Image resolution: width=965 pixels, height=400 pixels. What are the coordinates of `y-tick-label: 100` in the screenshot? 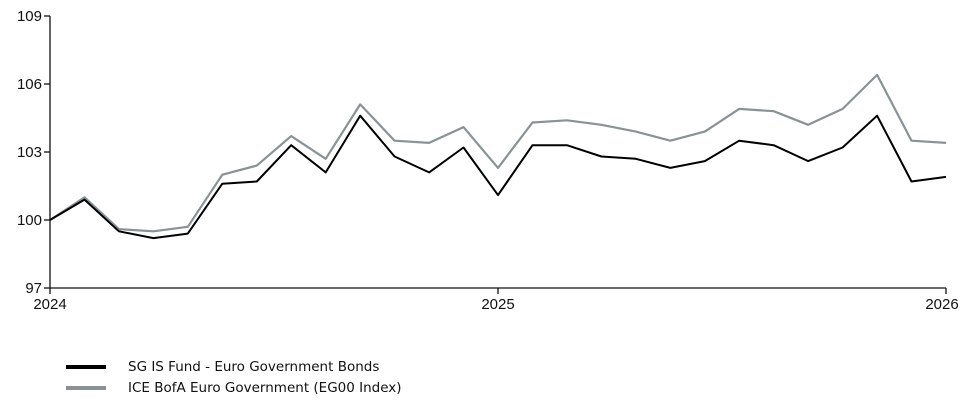 It's located at (29, 220).